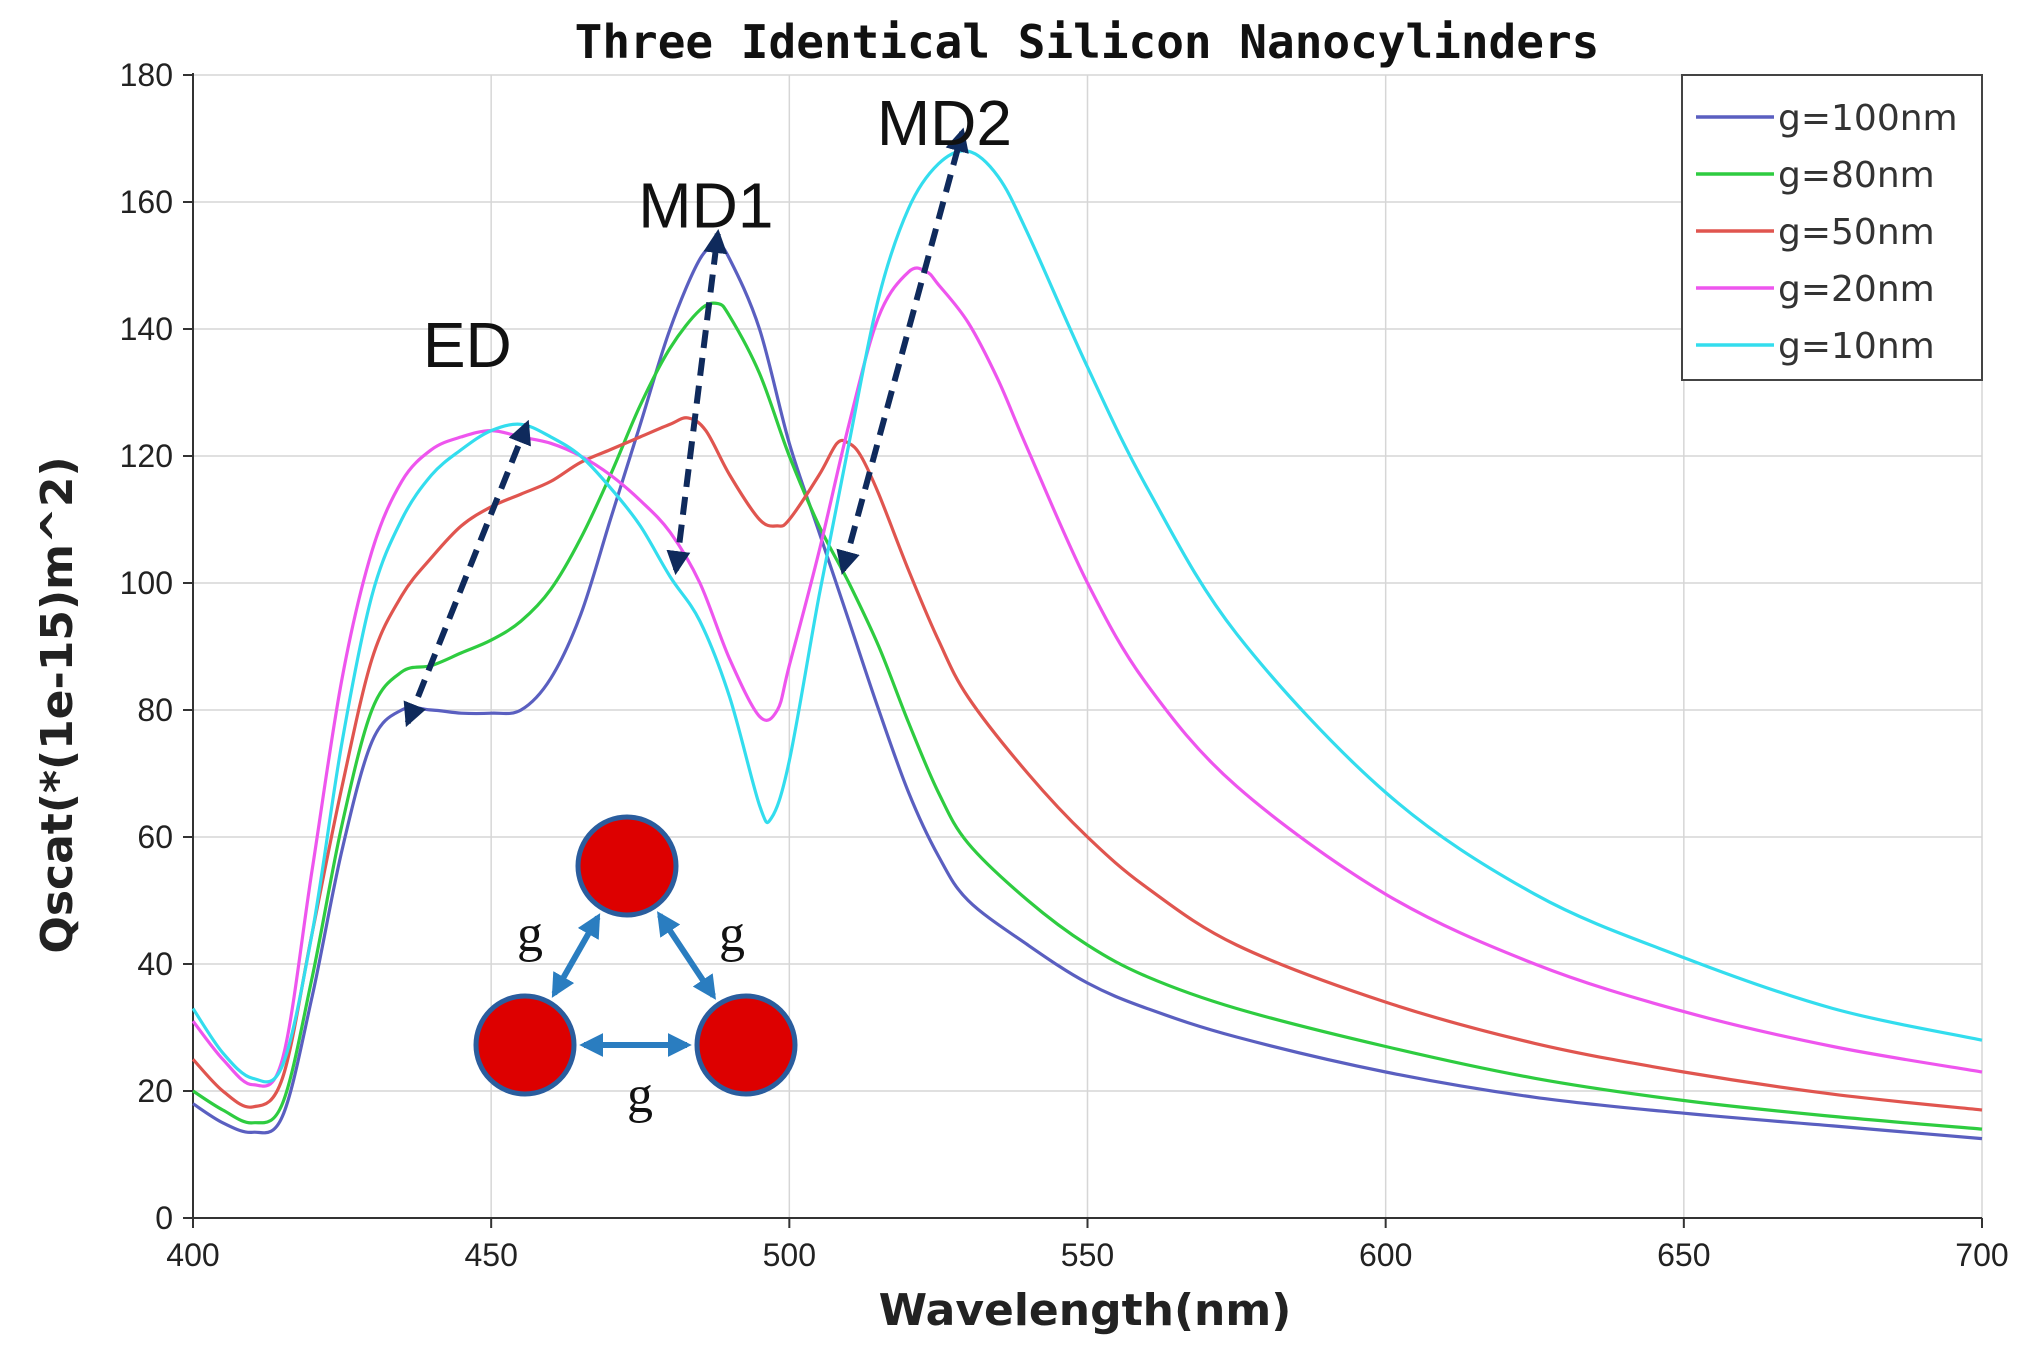 The width and height of the screenshot is (2026, 1346). What do you see at coordinates (705, 205) in the screenshot?
I see `annotation-MD1: MD1` at bounding box center [705, 205].